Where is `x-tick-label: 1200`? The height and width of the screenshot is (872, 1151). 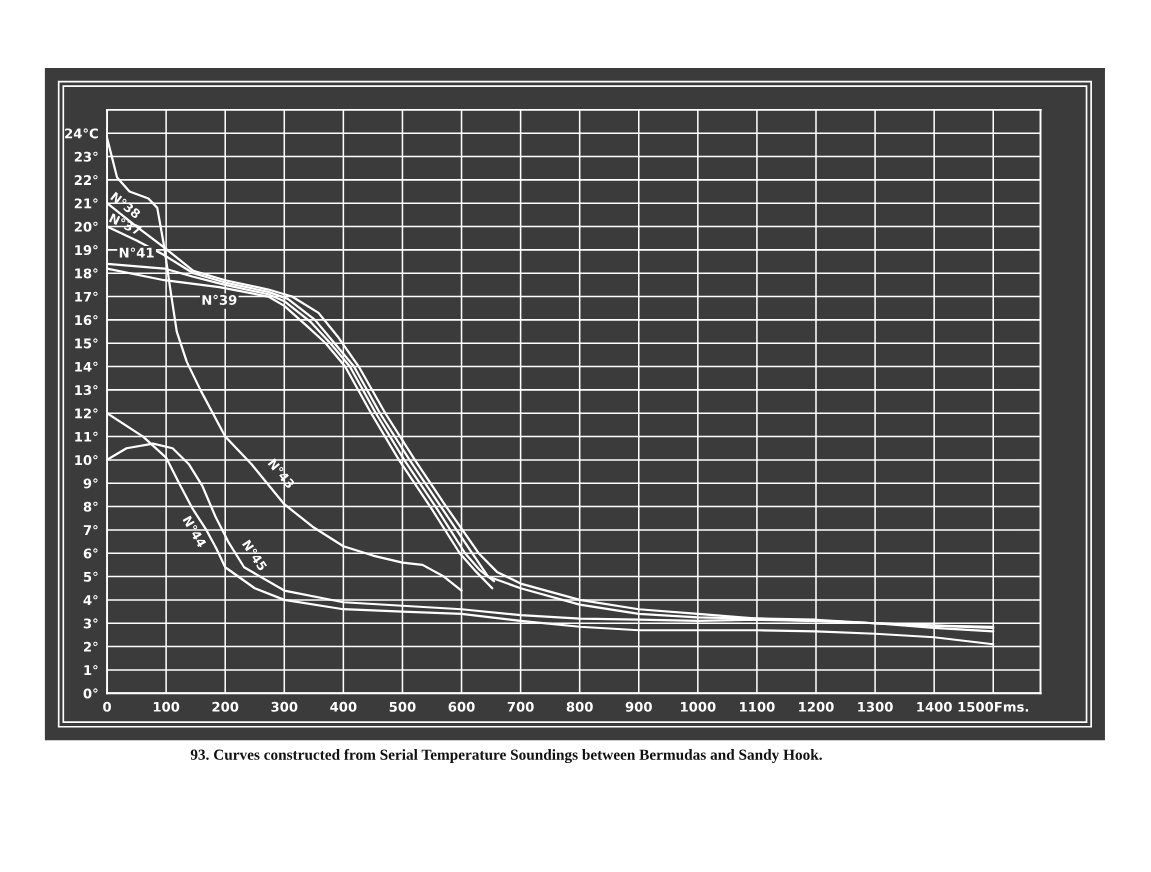 x-tick-label: 1200 is located at coordinates (816, 706).